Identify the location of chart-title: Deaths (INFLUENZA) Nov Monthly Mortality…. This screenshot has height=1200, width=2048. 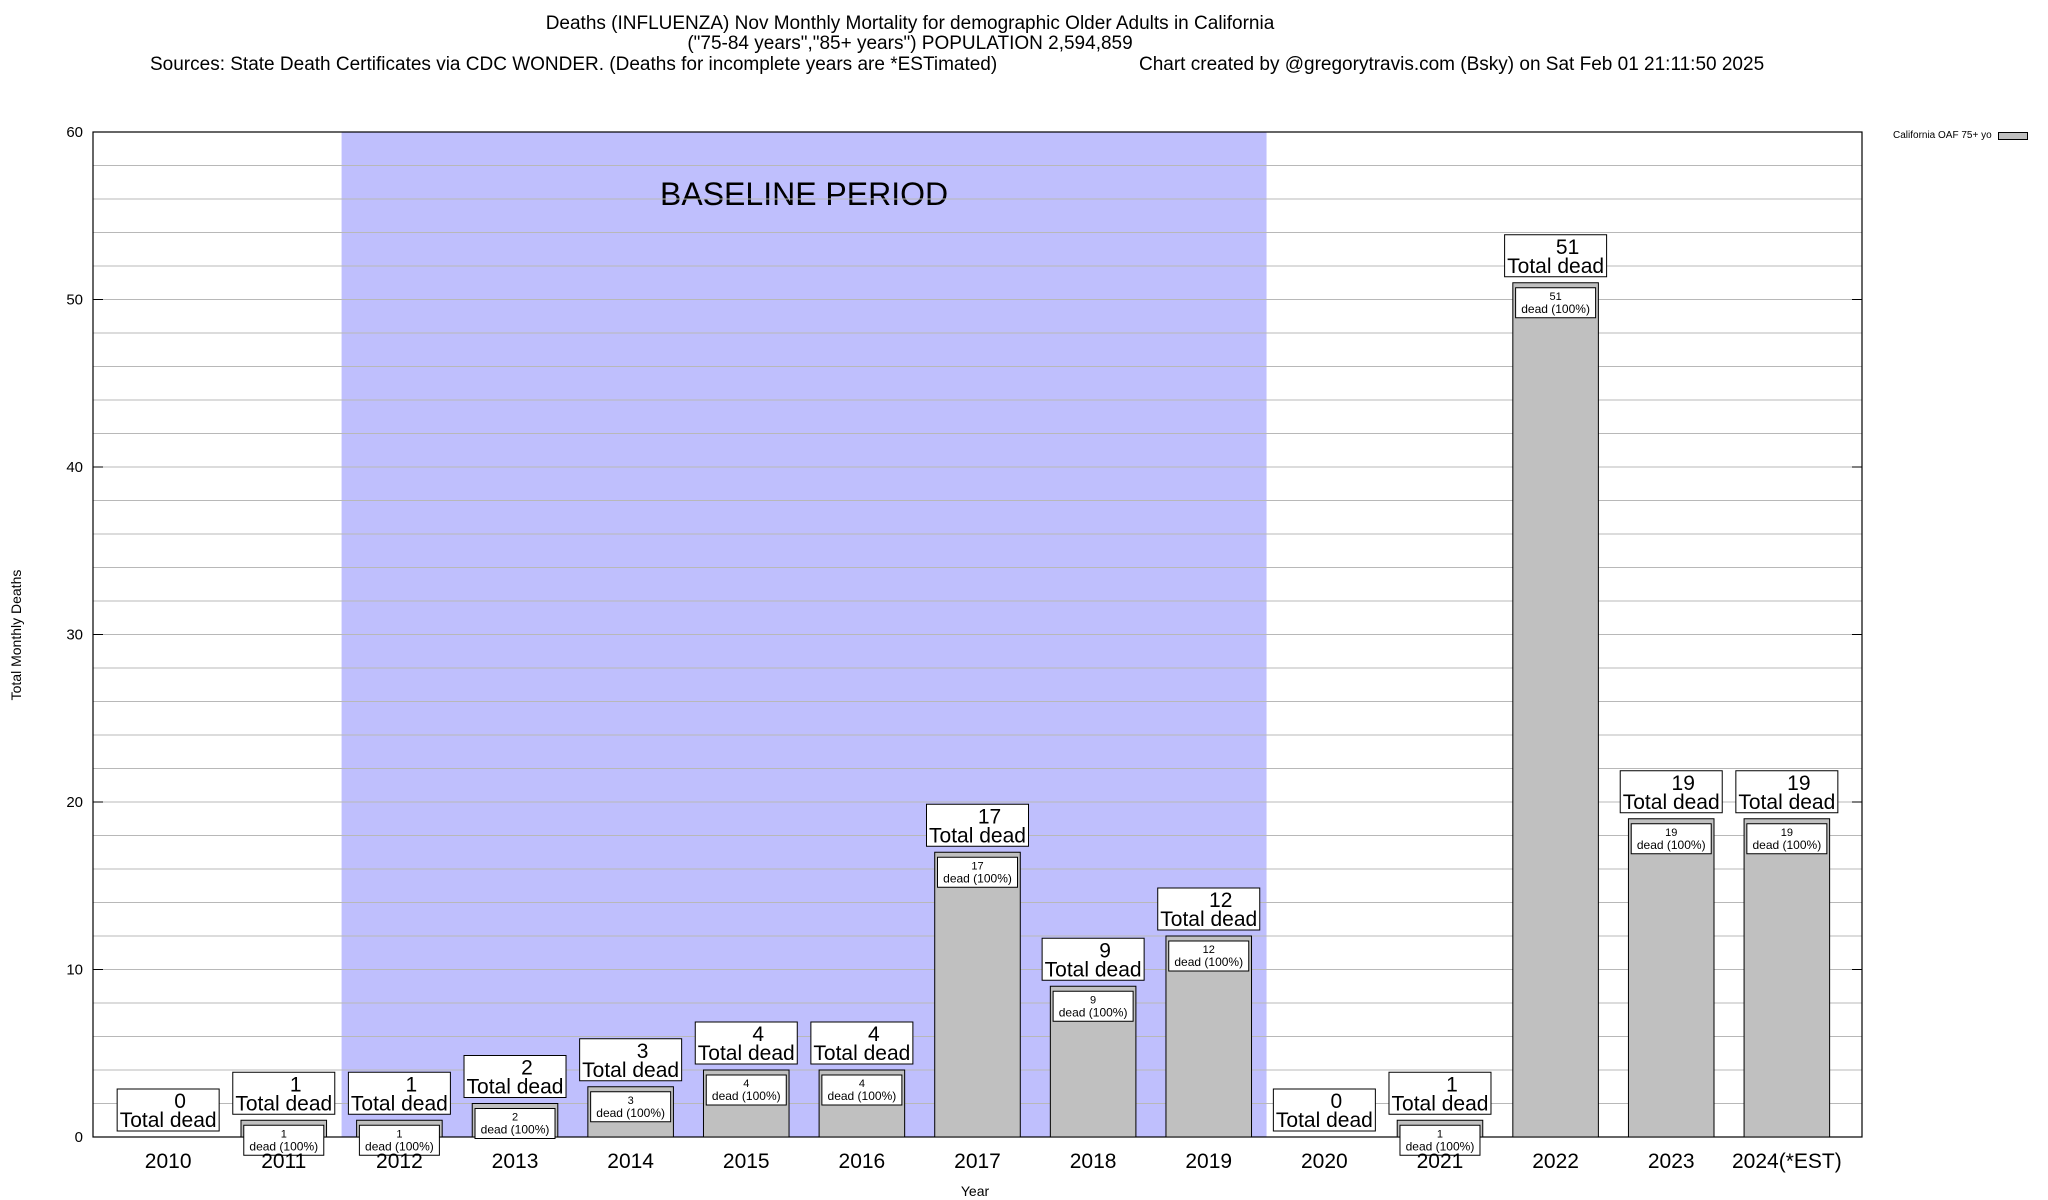
(910, 23).